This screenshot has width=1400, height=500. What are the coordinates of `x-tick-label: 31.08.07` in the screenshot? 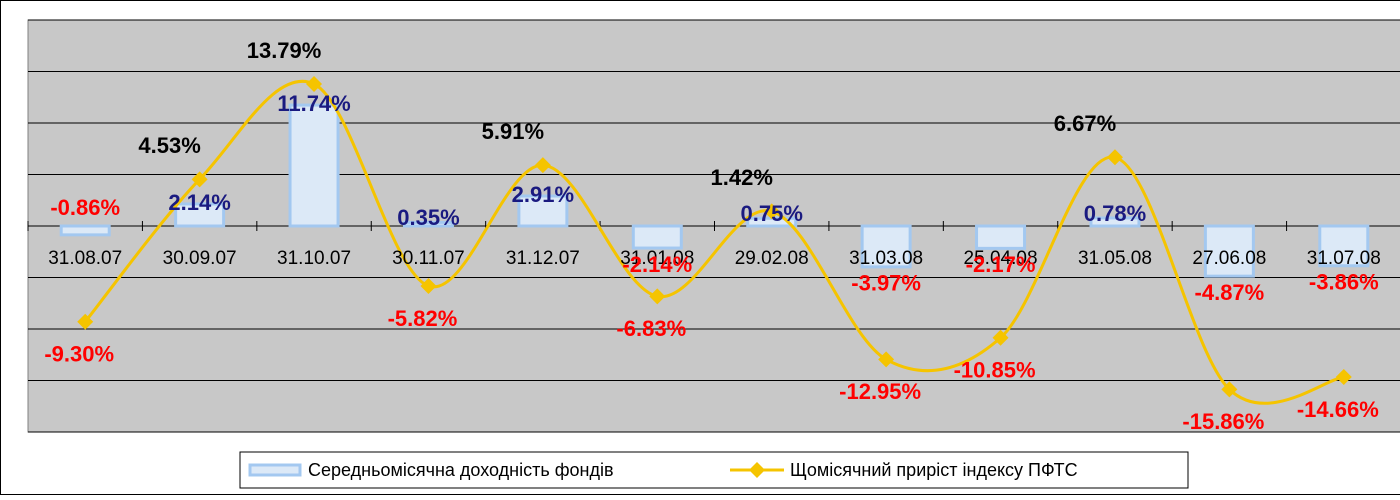 It's located at (85, 258).